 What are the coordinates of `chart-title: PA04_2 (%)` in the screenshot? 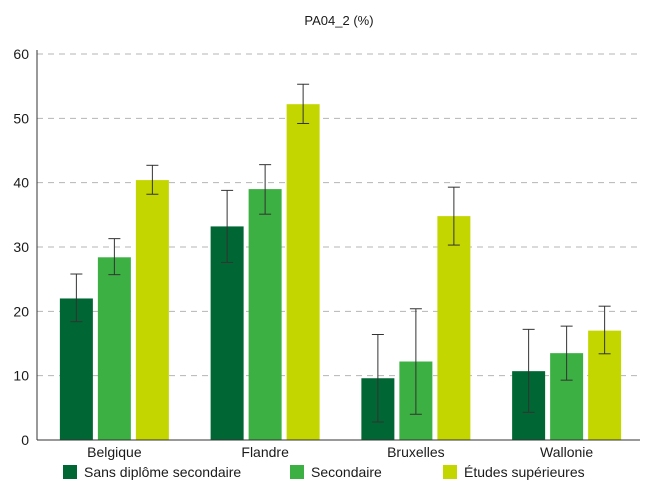 It's located at (338, 20).